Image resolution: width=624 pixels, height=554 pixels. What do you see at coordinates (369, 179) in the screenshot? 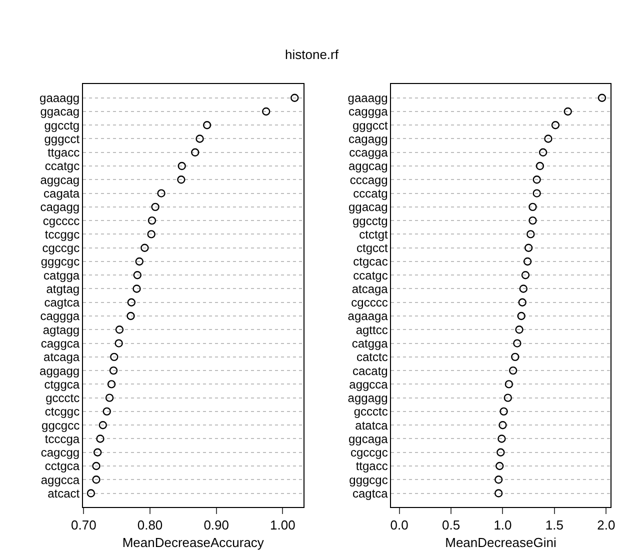
I see `y-tick-label: cccagg` at bounding box center [369, 179].